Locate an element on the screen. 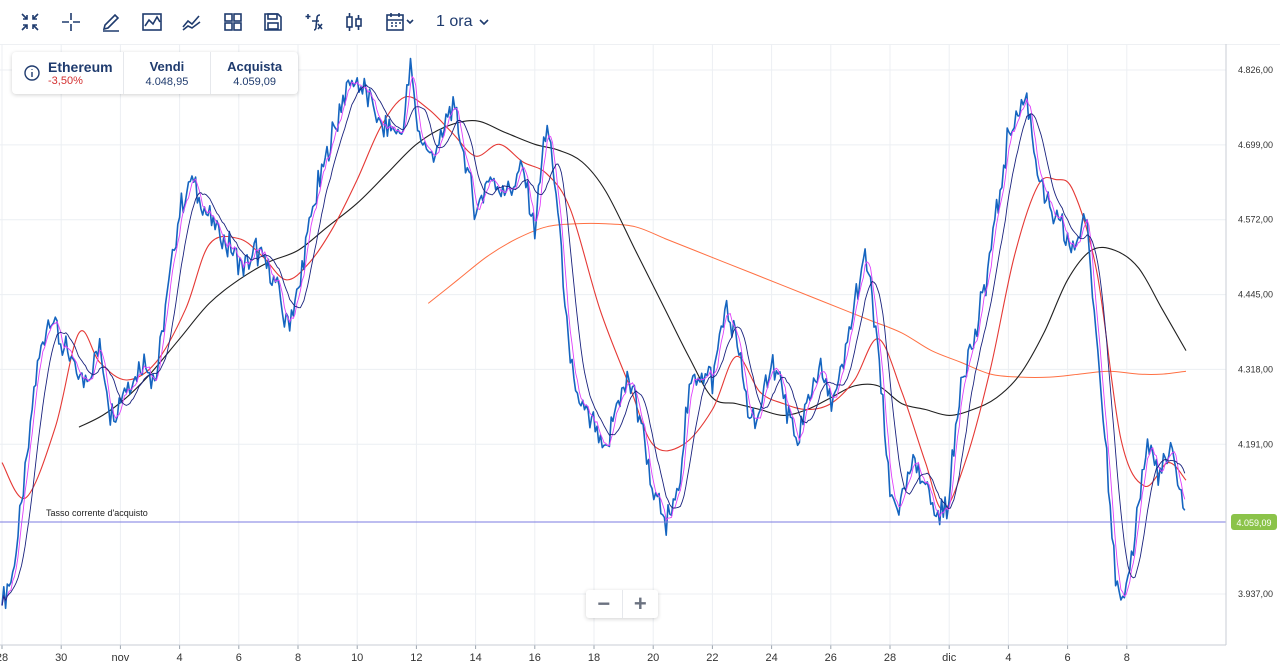  x-tick-label: 18 is located at coordinates (594, 658).